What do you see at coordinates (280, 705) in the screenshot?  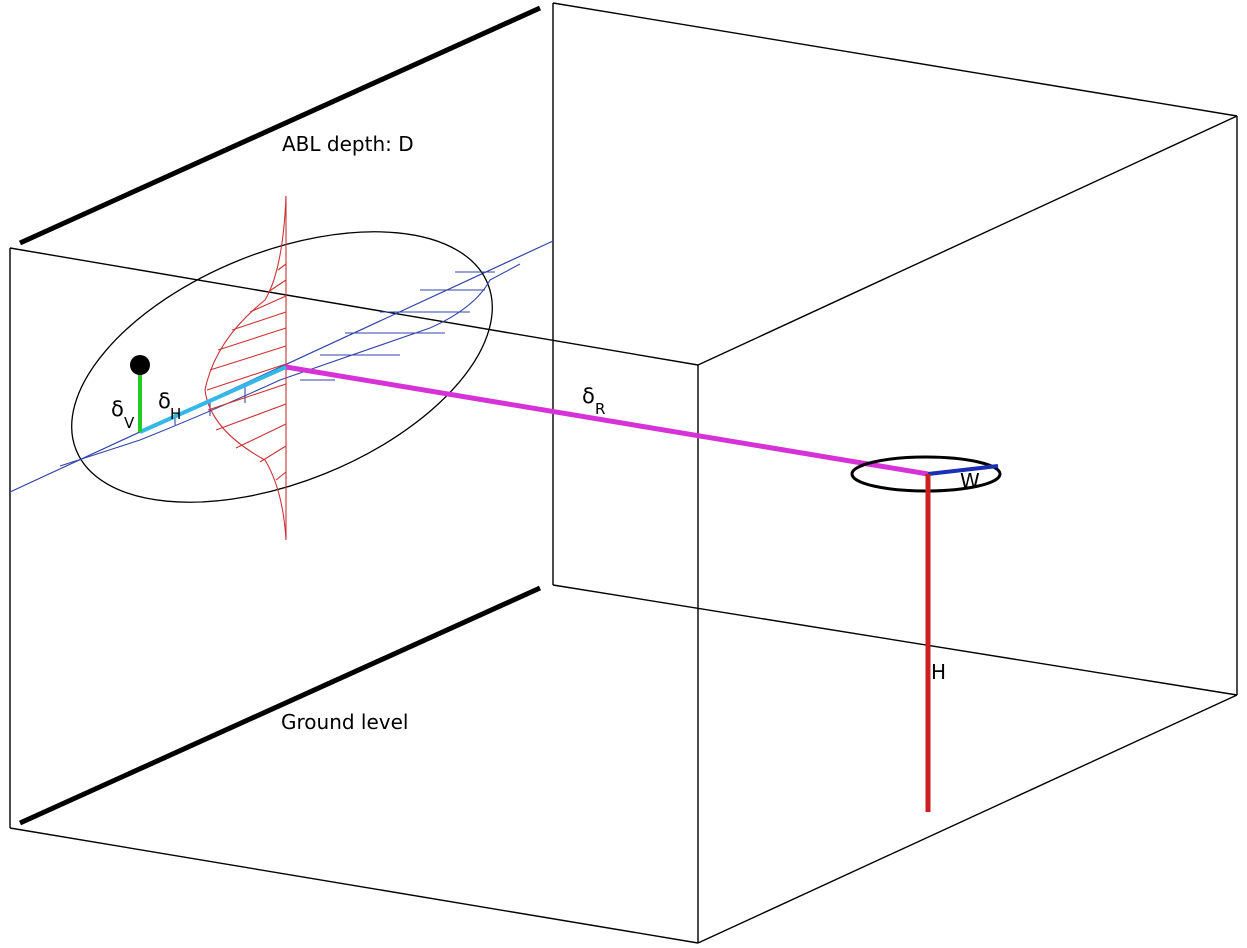 I see `ground-level-edge` at bounding box center [280, 705].